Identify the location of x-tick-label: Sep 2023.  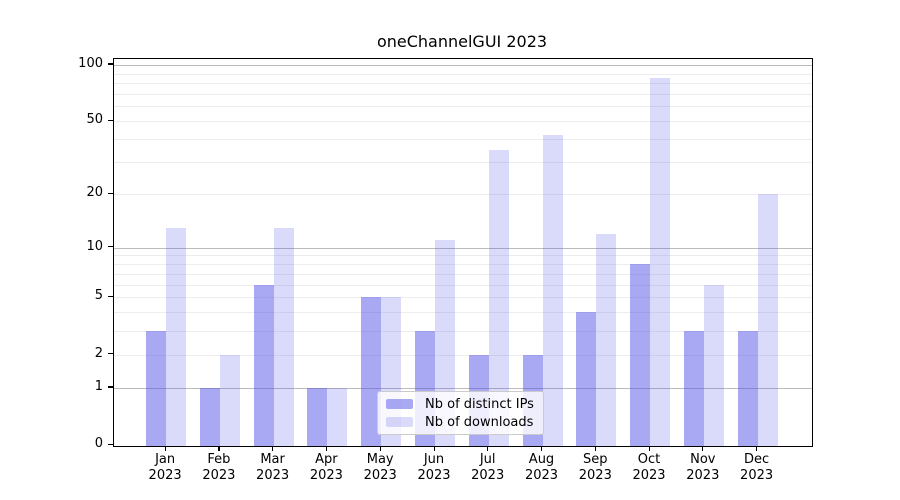
(595, 467).